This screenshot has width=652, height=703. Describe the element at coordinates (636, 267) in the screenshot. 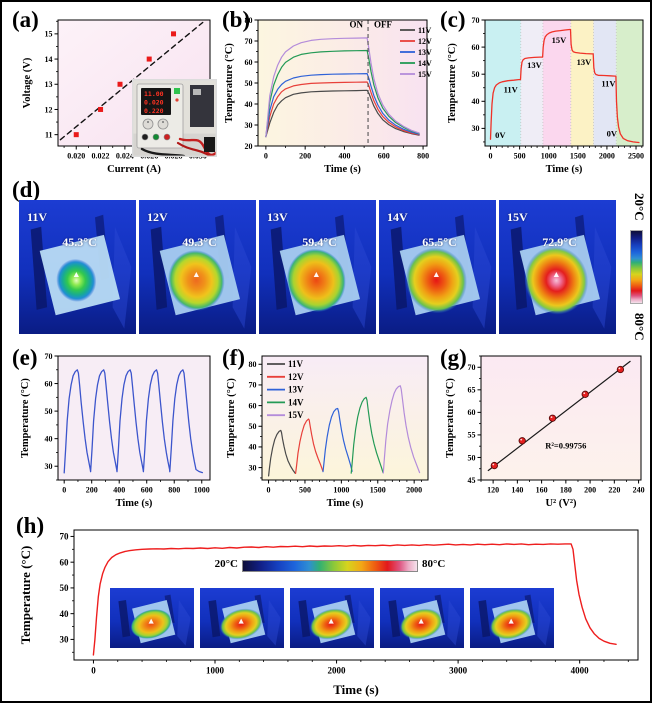

I see `thermal-colorbar` at that location.